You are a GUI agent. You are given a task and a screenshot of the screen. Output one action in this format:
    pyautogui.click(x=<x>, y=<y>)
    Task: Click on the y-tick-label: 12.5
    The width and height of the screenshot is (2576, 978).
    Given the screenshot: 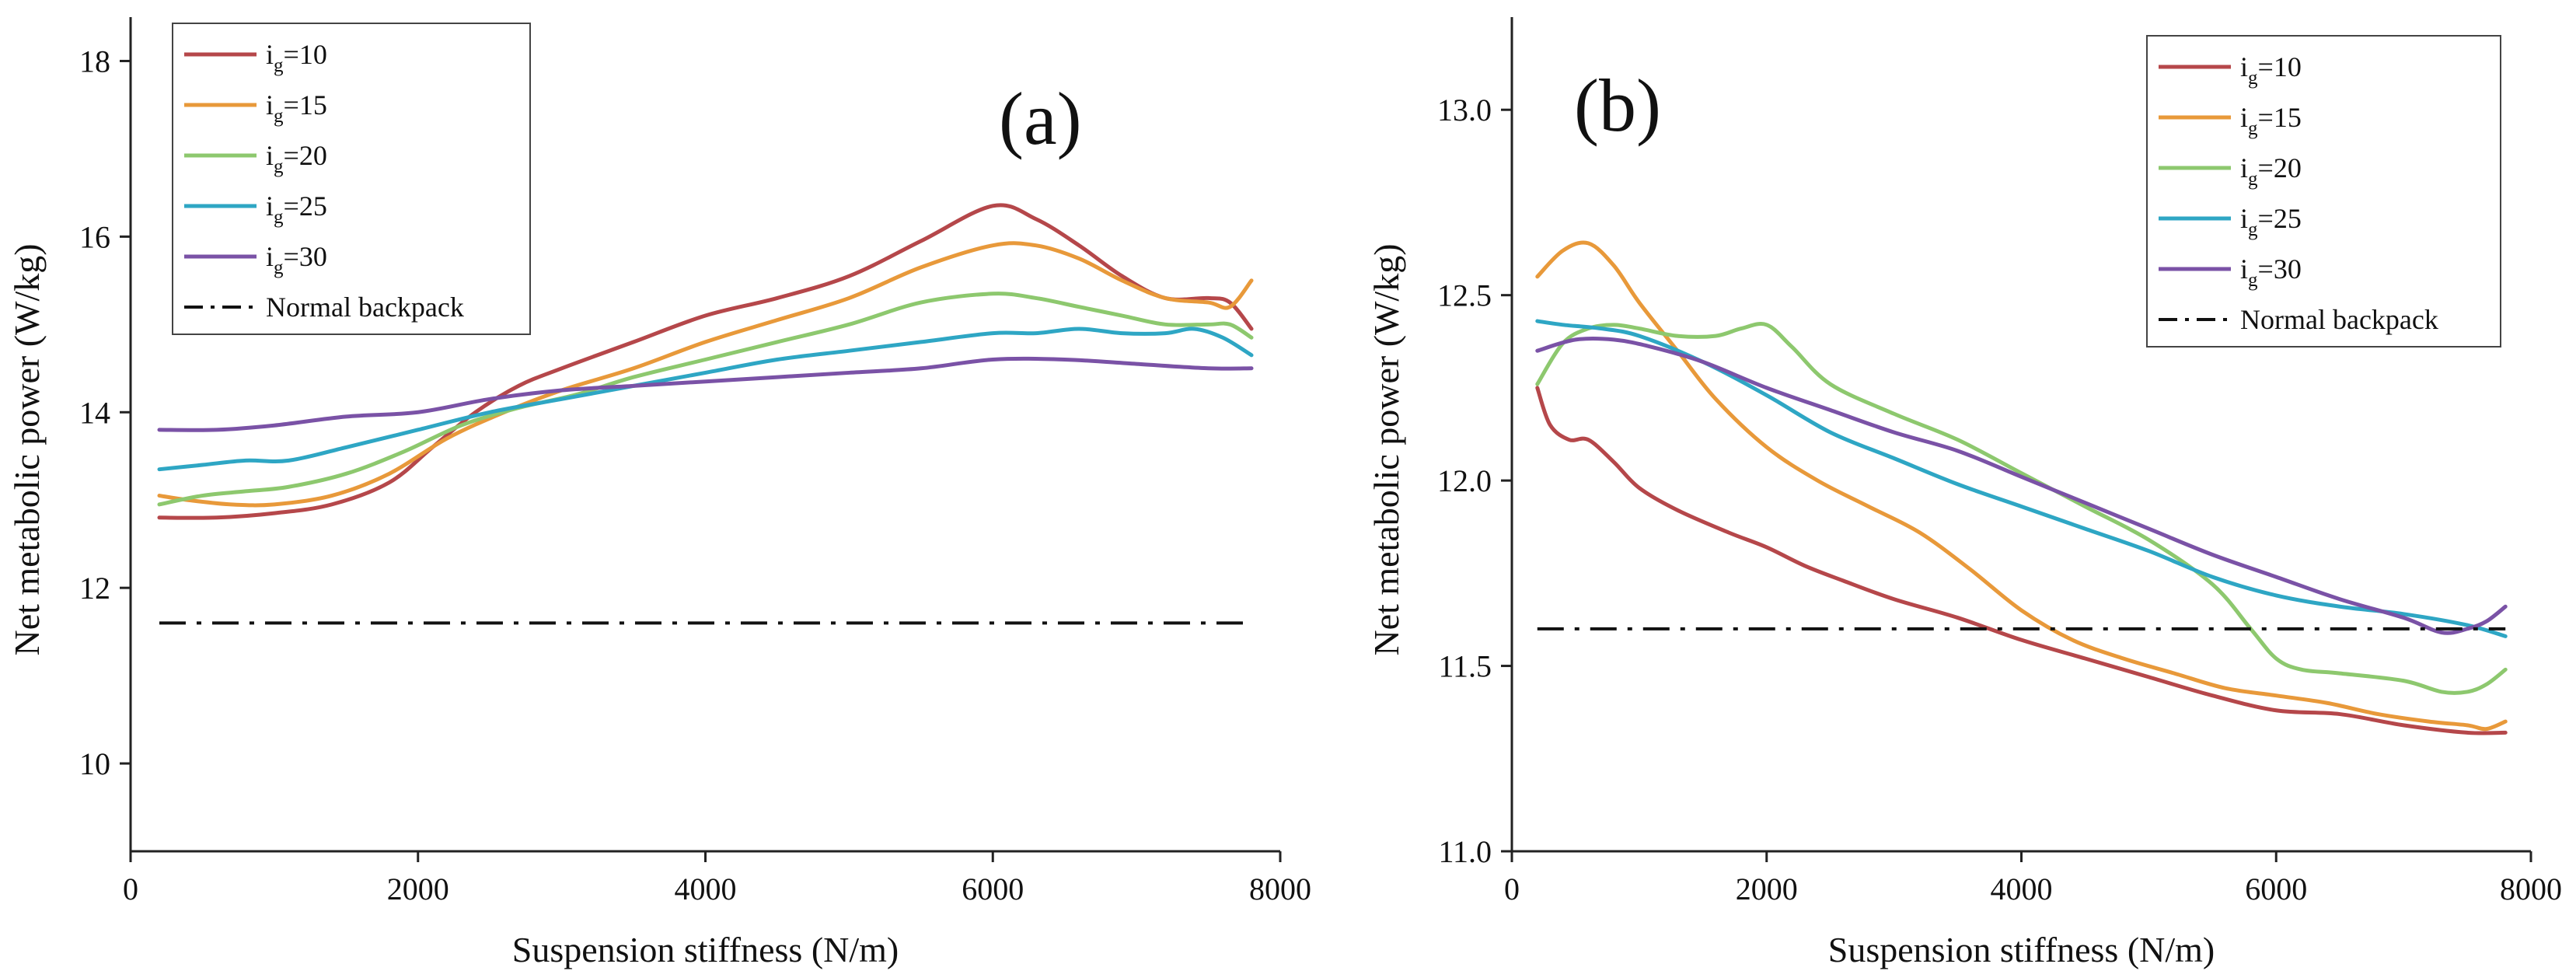 What is the action you would take?
    pyautogui.click(x=1465, y=295)
    